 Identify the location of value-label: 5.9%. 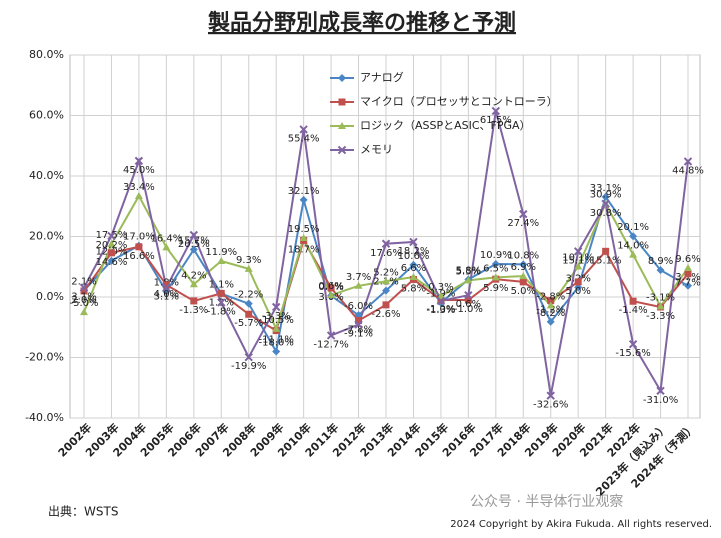
(495, 288).